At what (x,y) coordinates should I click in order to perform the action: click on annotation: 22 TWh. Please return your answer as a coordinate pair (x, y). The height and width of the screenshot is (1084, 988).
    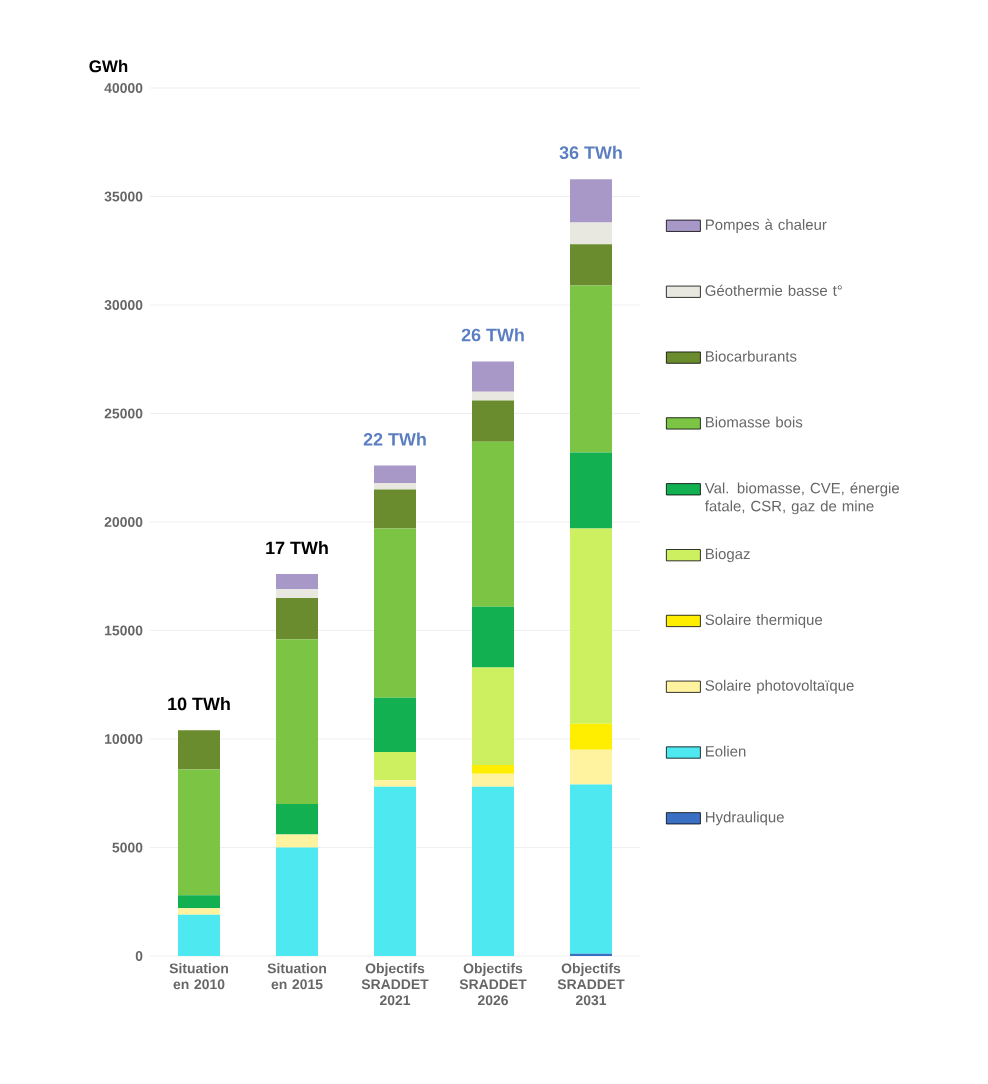
    Looking at the image, I should click on (394, 439).